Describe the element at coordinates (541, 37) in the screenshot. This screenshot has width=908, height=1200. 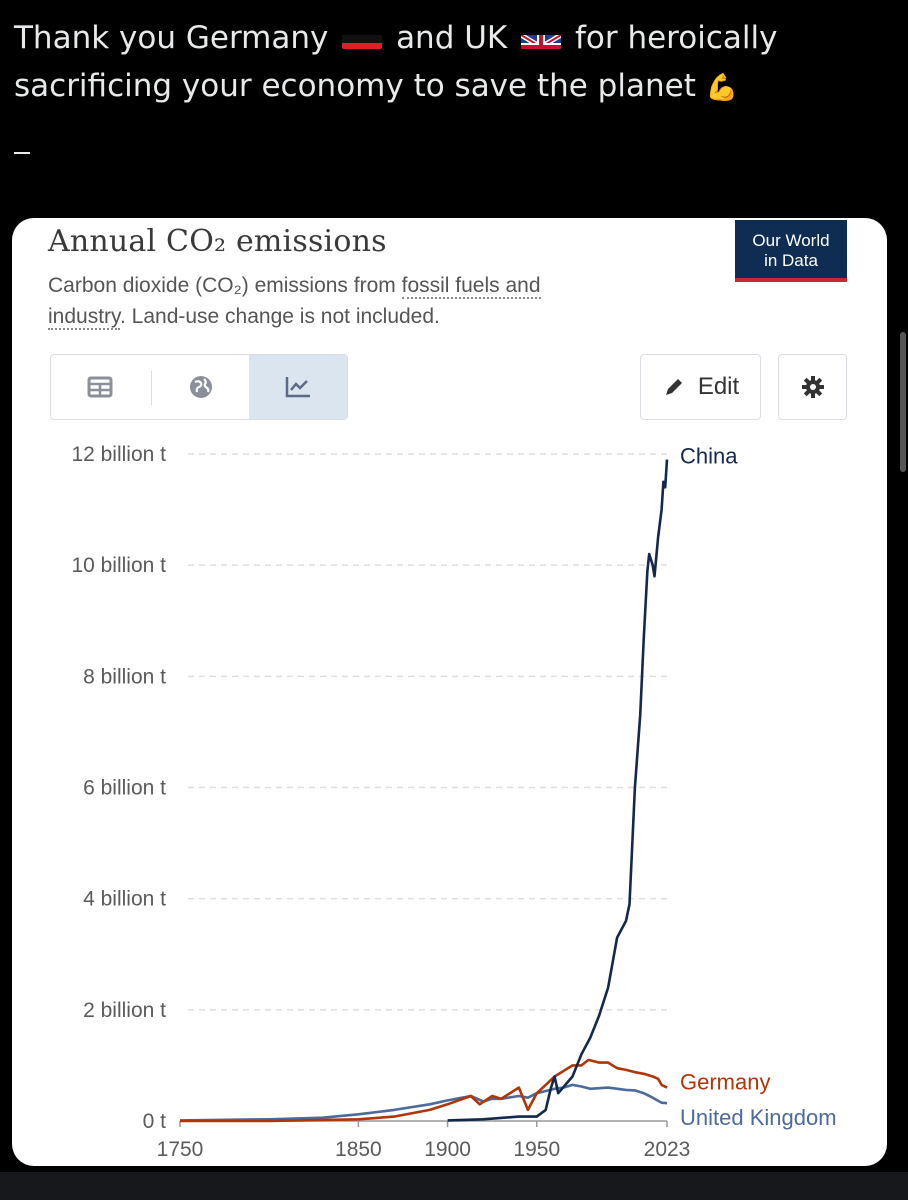
I see `uk-flag-icon` at that location.